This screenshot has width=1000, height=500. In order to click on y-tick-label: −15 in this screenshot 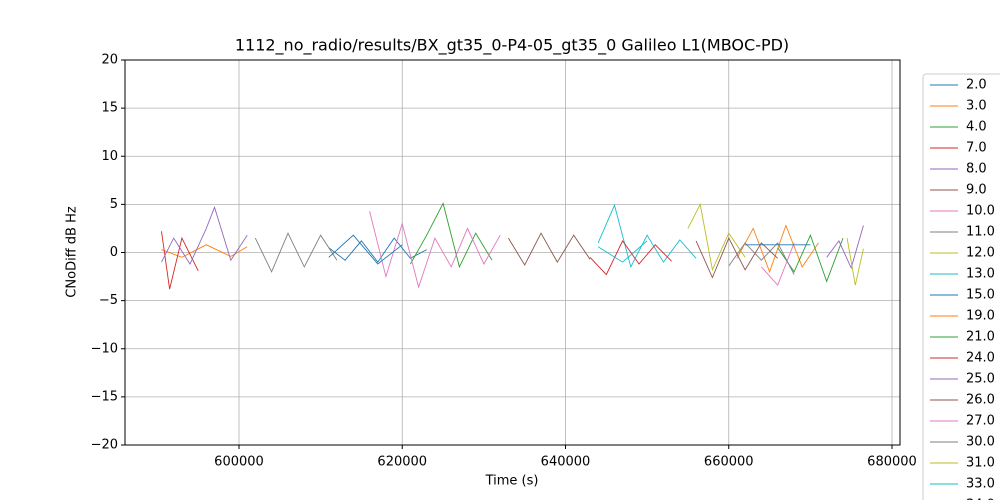, I will do `click(104, 396)`.